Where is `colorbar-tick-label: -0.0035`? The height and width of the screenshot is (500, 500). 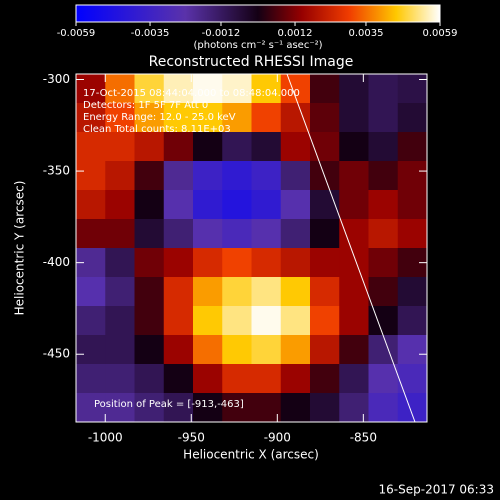 colorbar-tick-label: -0.0035 is located at coordinates (150, 33).